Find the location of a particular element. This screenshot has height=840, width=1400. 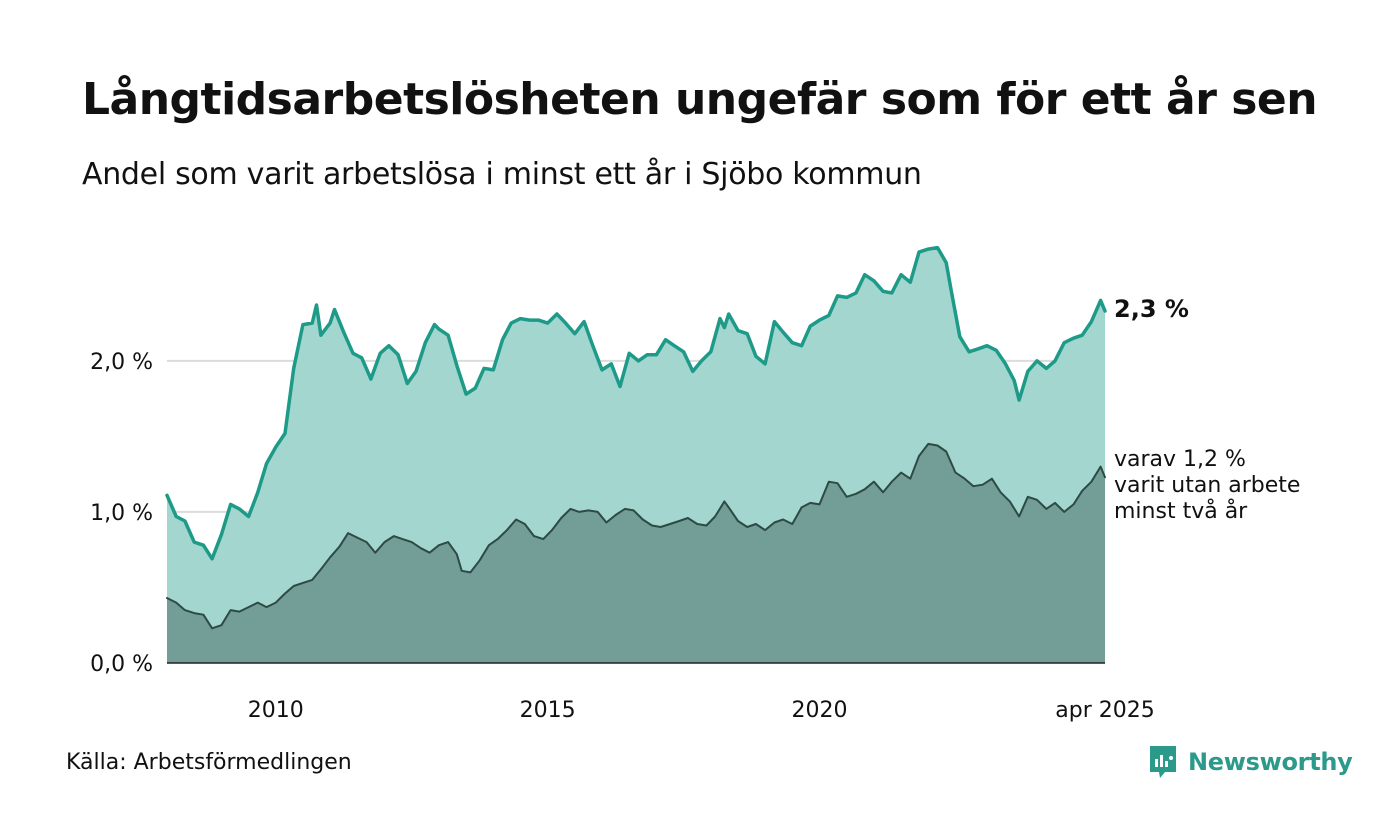

x-axis-labels: 2010 2015 2020 apr 2025 is located at coordinates (701, 710).